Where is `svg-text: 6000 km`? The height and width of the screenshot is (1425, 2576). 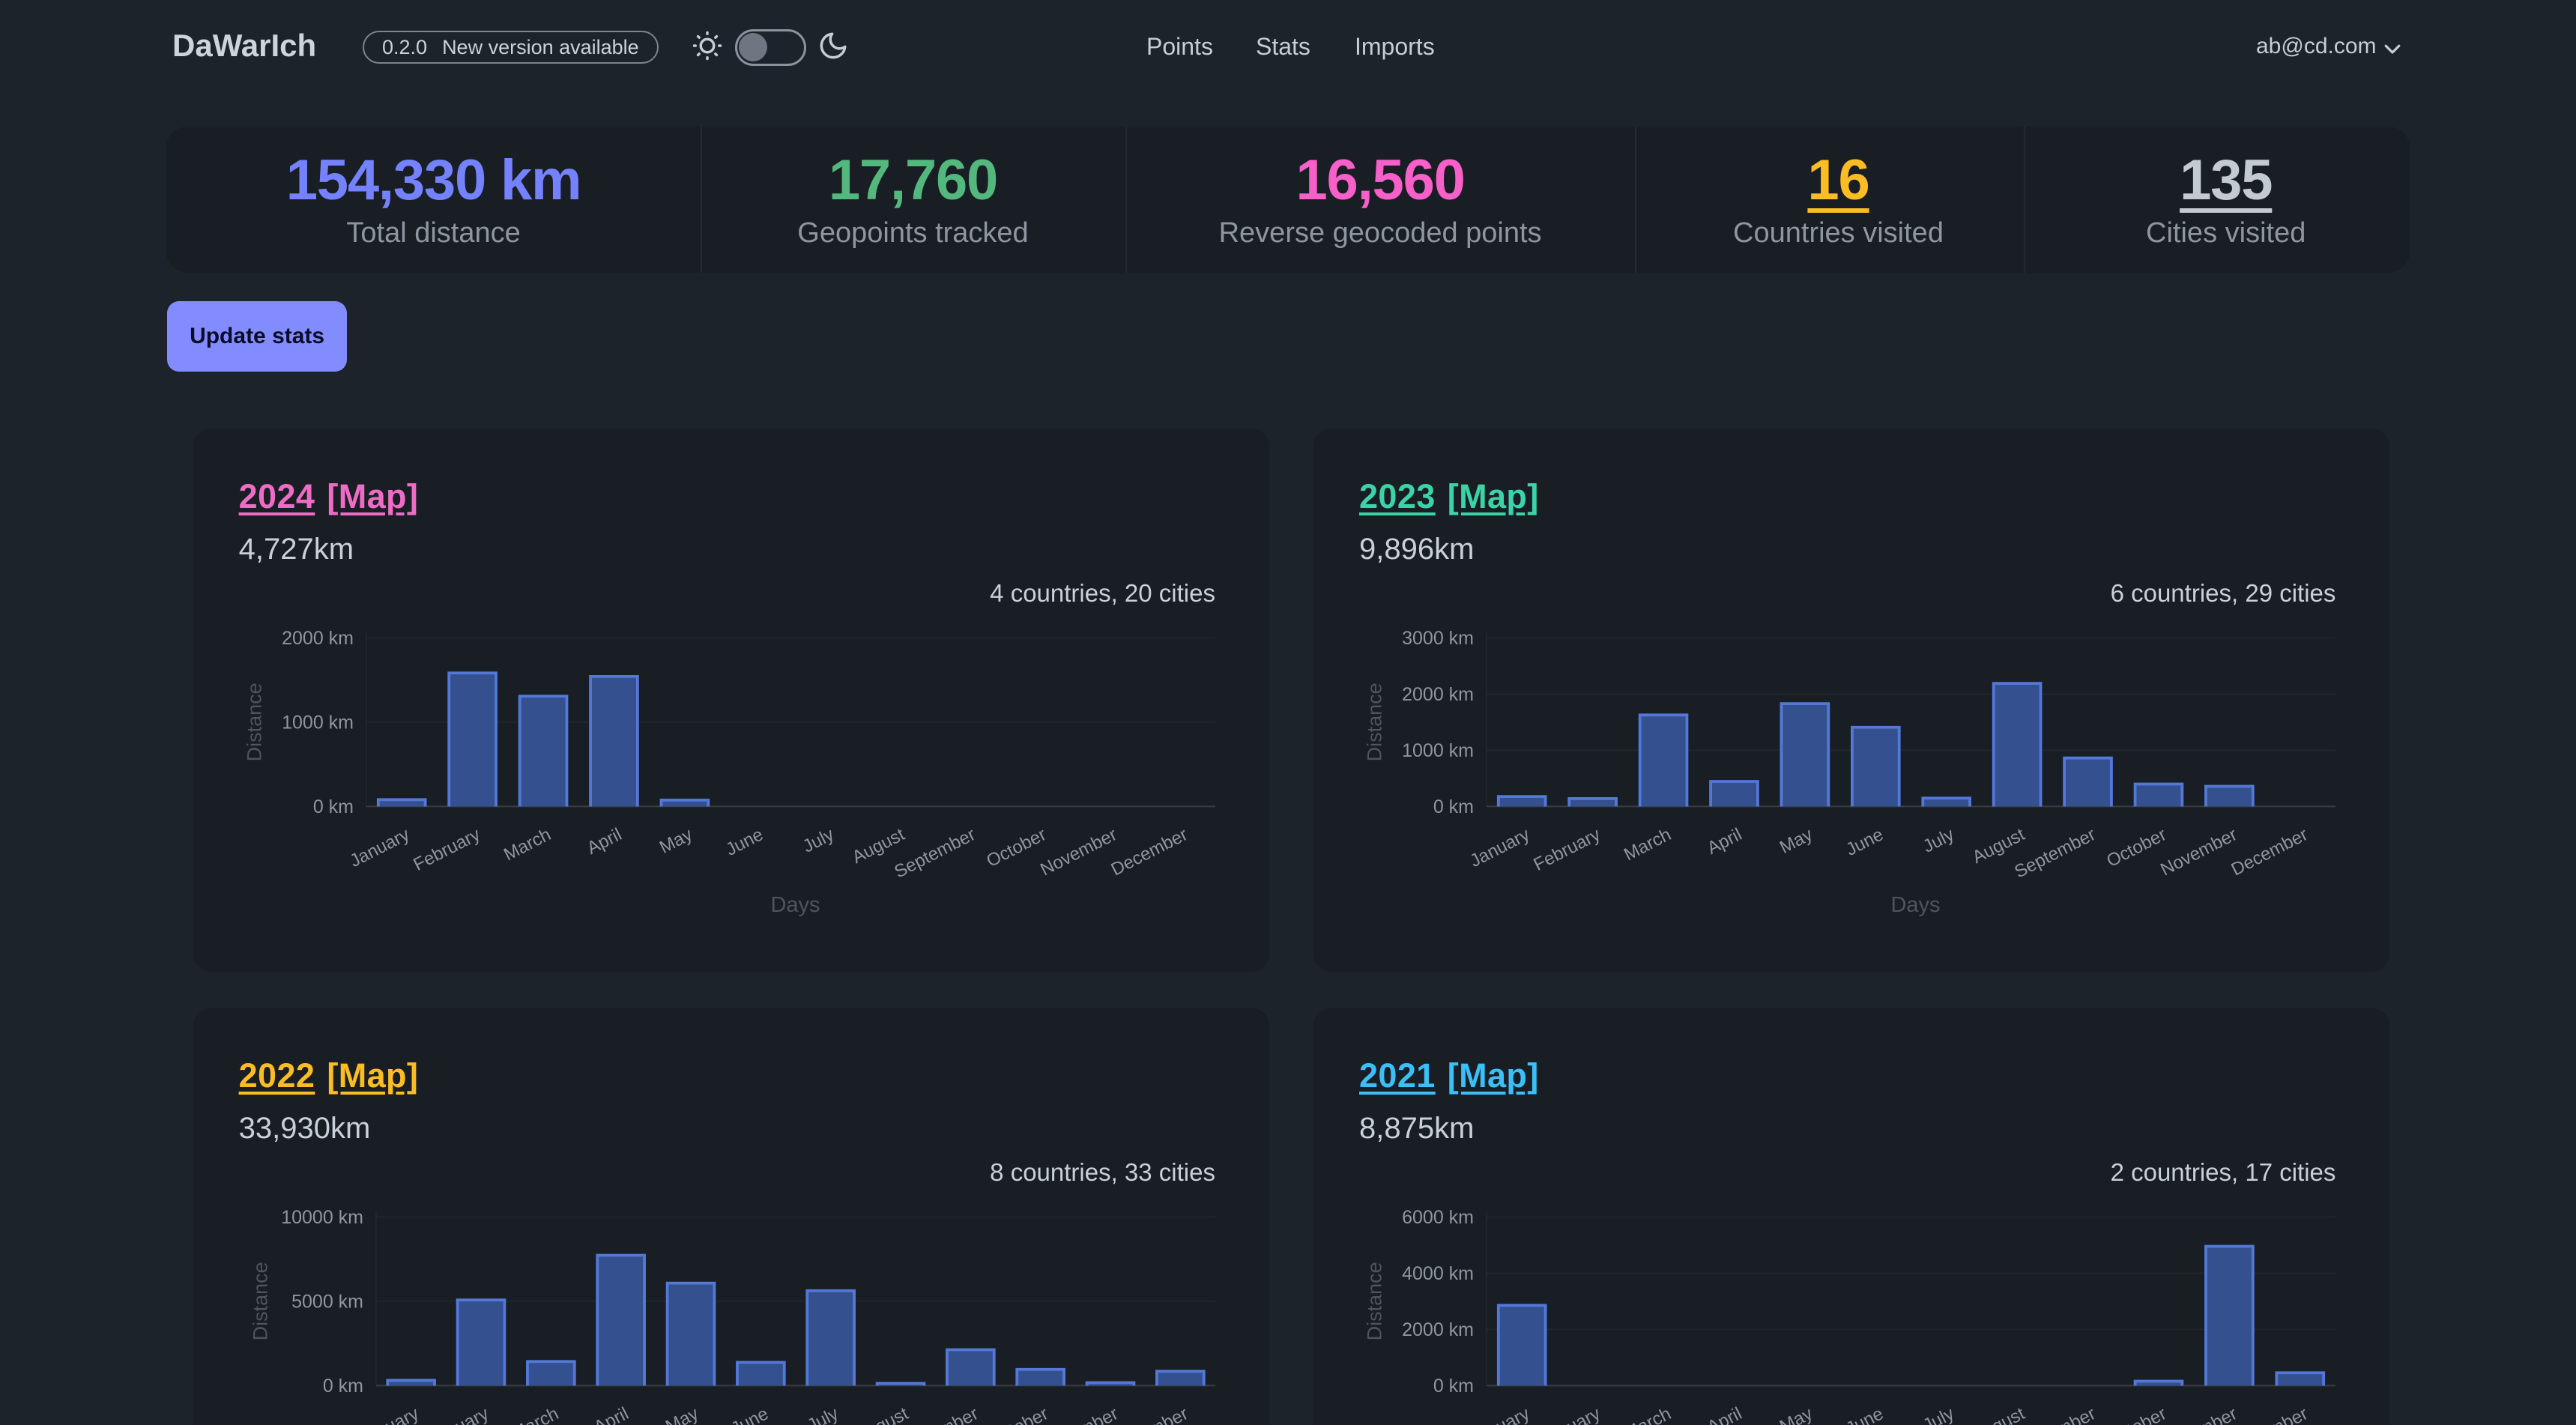 svg-text: 6000 km is located at coordinates (1438, 1217).